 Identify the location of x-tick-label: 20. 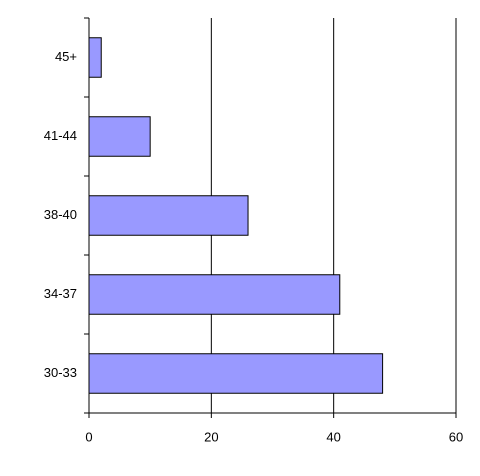
(211, 436).